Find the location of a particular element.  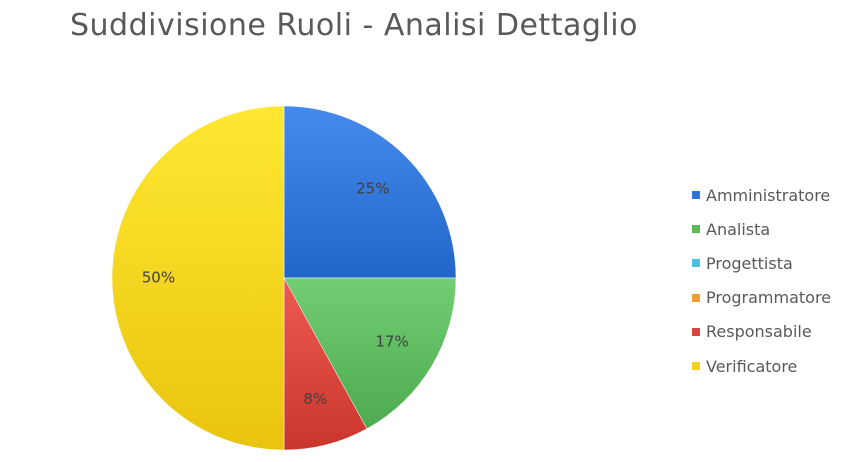

legend-label: Progettista is located at coordinates (749, 263).